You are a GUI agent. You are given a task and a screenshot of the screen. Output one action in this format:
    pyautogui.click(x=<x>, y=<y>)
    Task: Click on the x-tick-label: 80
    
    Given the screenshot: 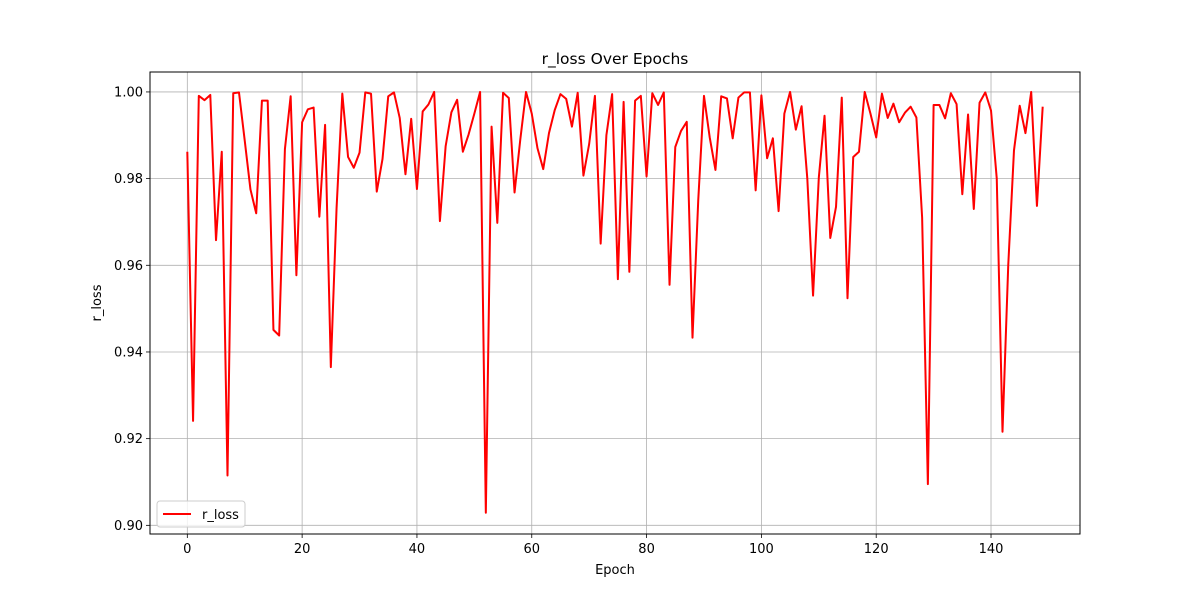 What is the action you would take?
    pyautogui.click(x=646, y=549)
    